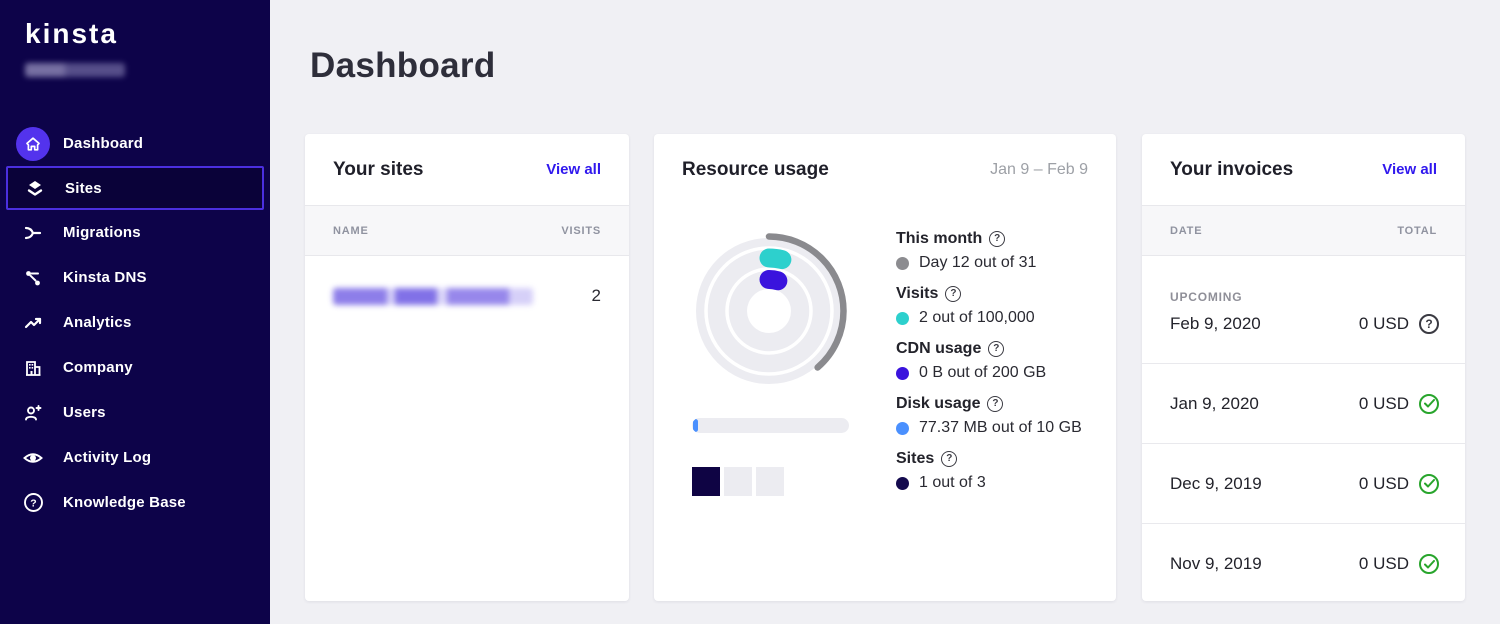  Describe the element at coordinates (706, 481) in the screenshot. I see `site-square-used` at that location.